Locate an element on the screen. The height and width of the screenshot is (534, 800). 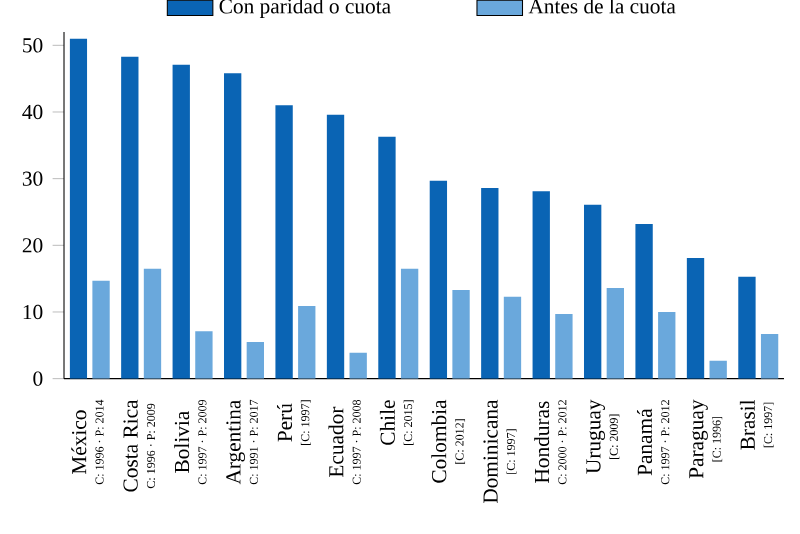
x-tick-label: Costa Rica is located at coordinates (130, 446).